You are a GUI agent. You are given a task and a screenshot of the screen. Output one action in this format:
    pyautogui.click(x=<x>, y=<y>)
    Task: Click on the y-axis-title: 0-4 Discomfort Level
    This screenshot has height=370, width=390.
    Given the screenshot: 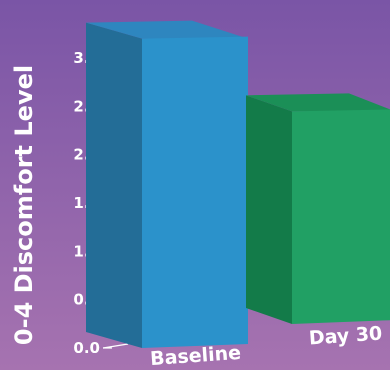 What is the action you would take?
    pyautogui.click(x=24, y=205)
    